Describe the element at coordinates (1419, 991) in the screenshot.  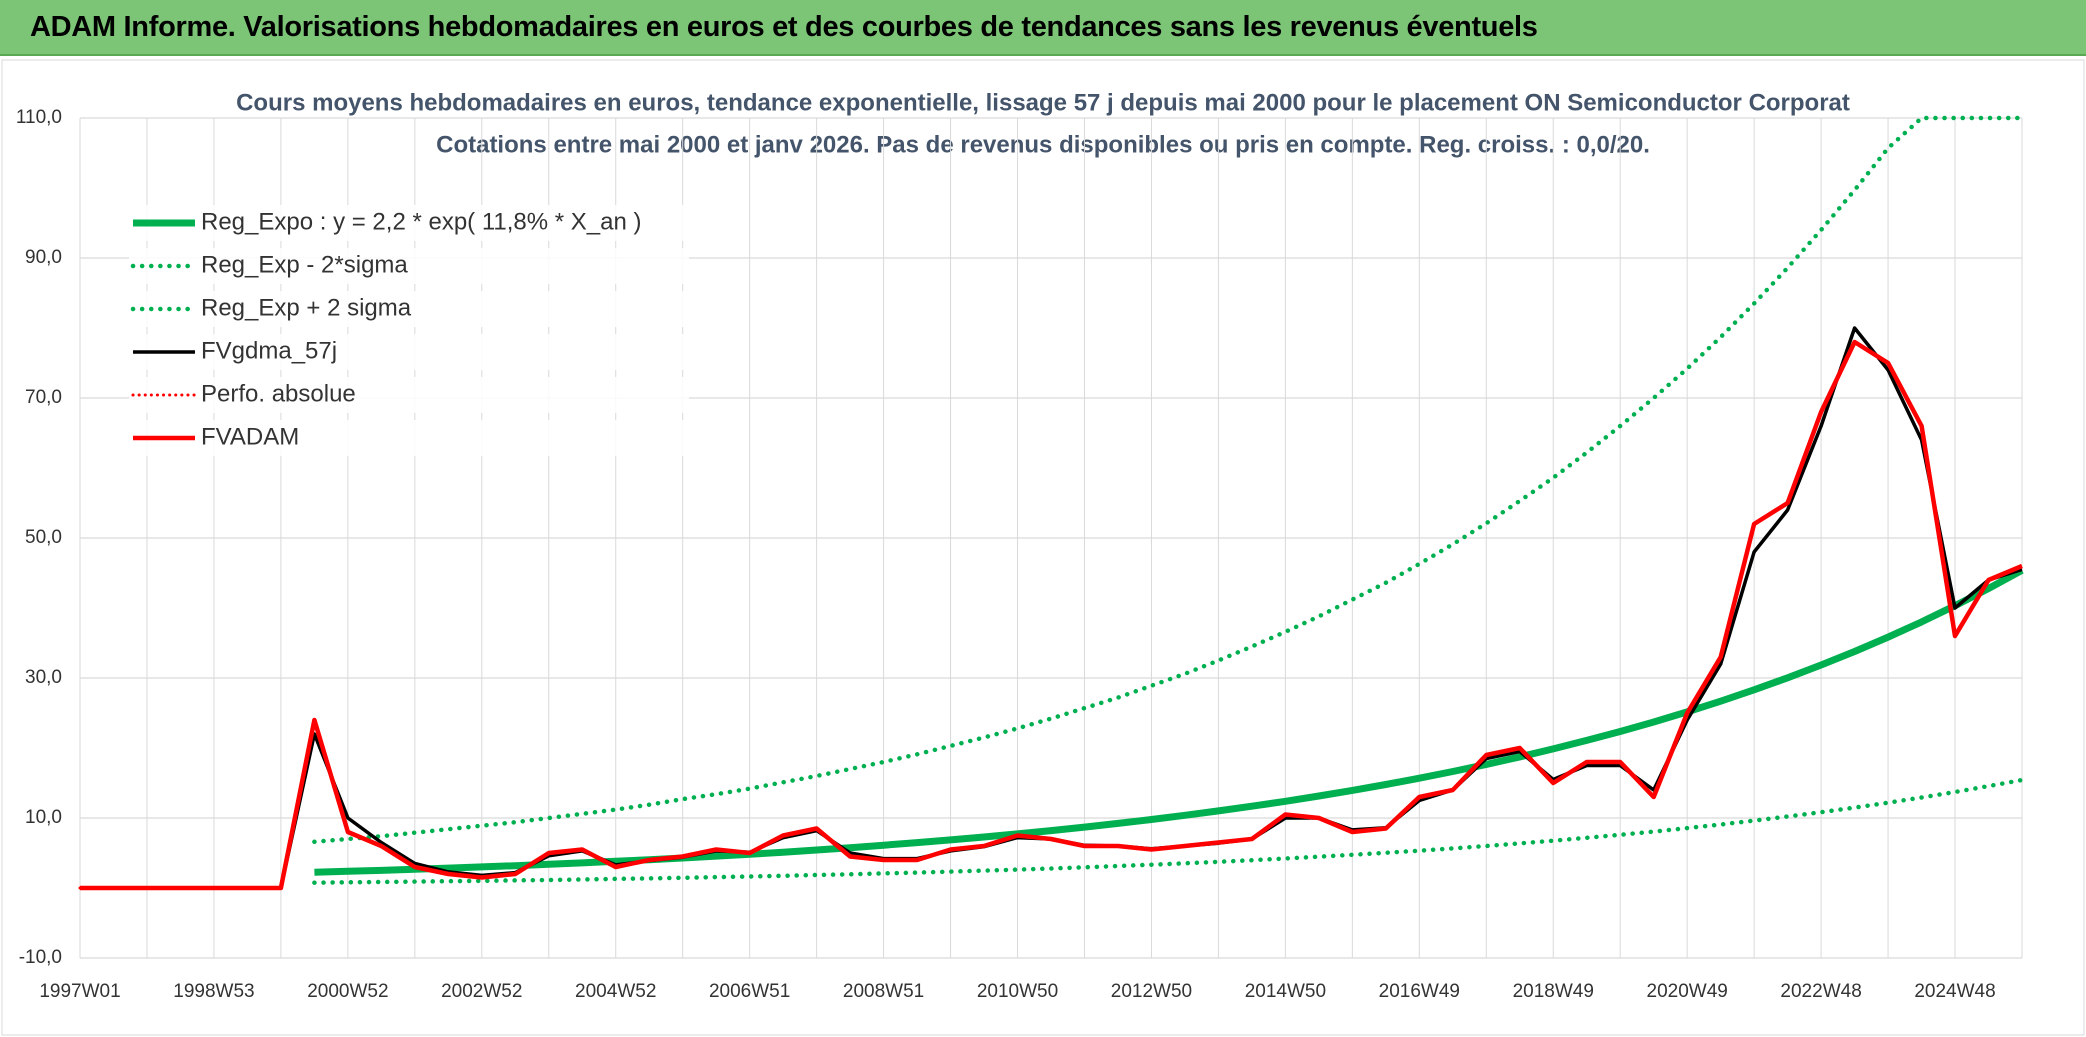
I see `x-tick-label: 2016W49` at that location.